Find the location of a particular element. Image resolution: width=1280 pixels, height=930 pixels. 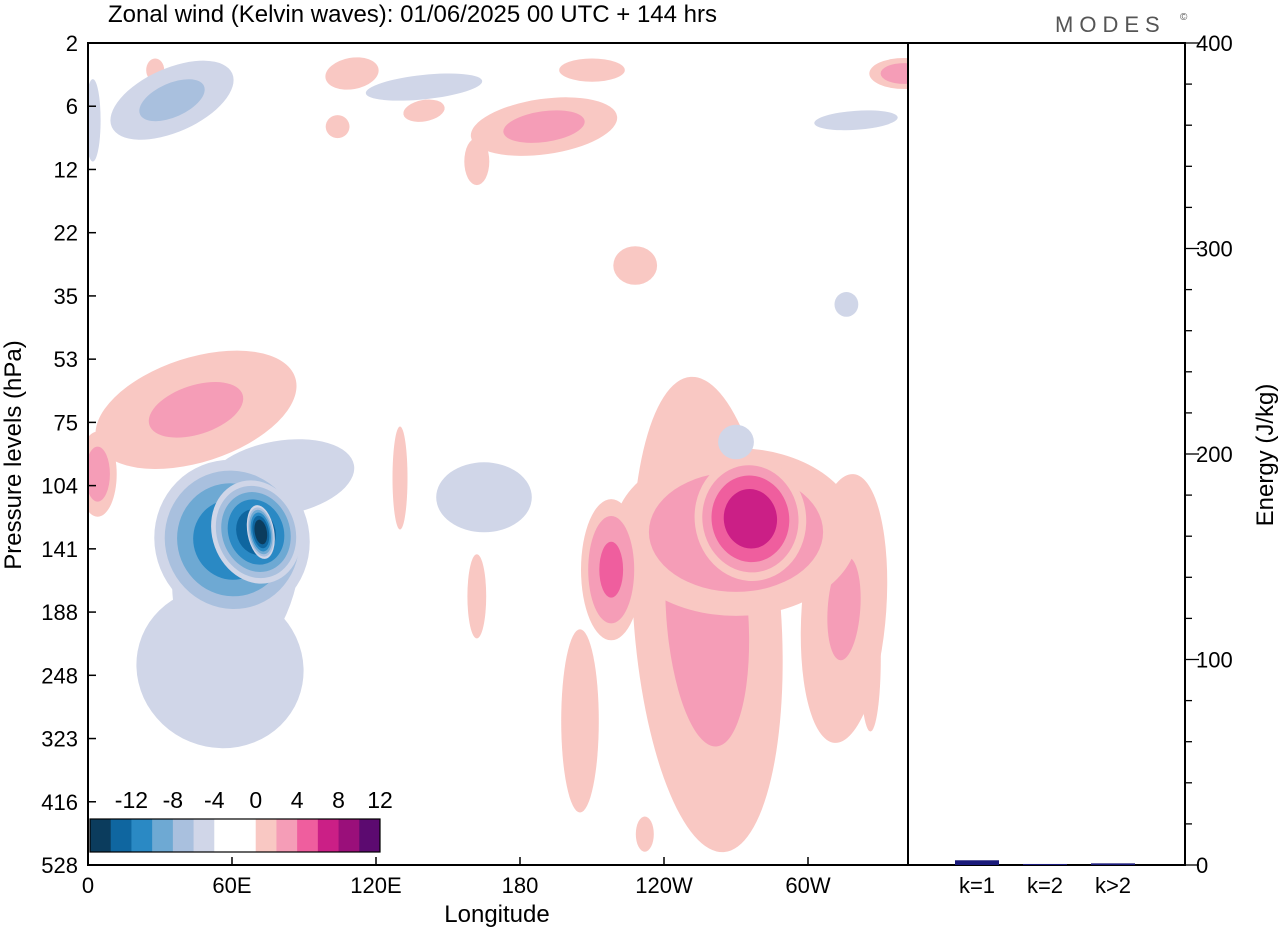

westerly-edge-right is located at coordinates (947, 497).